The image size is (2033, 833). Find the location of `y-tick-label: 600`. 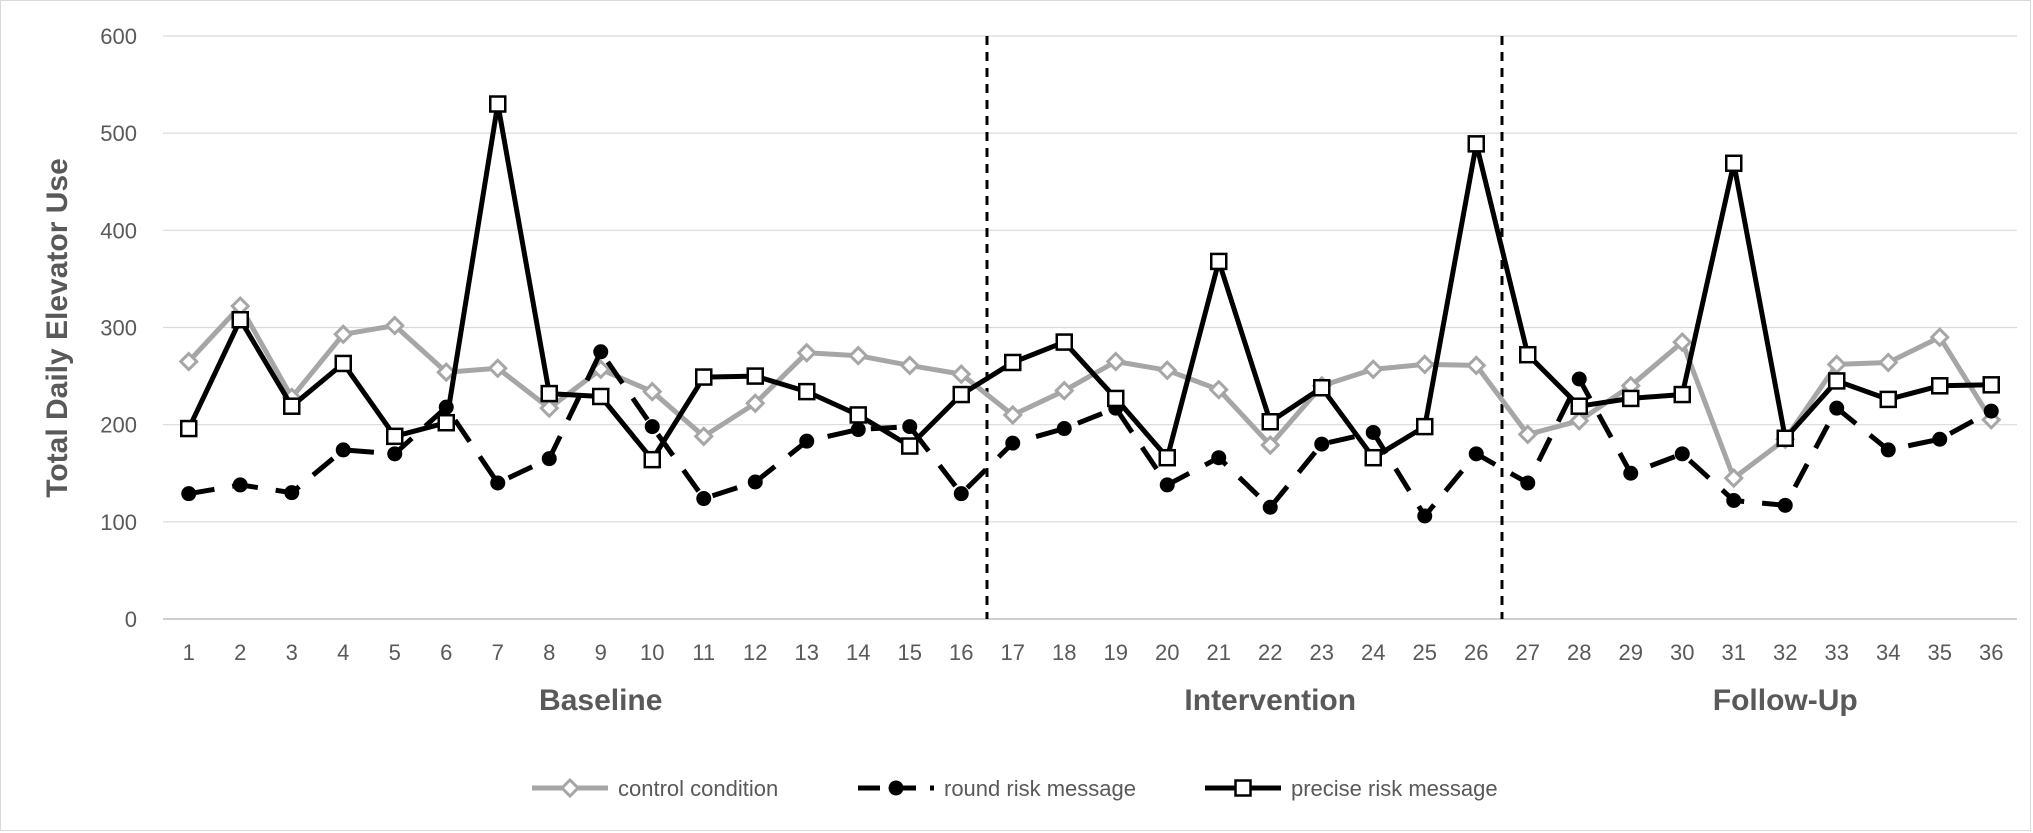

y-tick-label: 600 is located at coordinates (118, 36).